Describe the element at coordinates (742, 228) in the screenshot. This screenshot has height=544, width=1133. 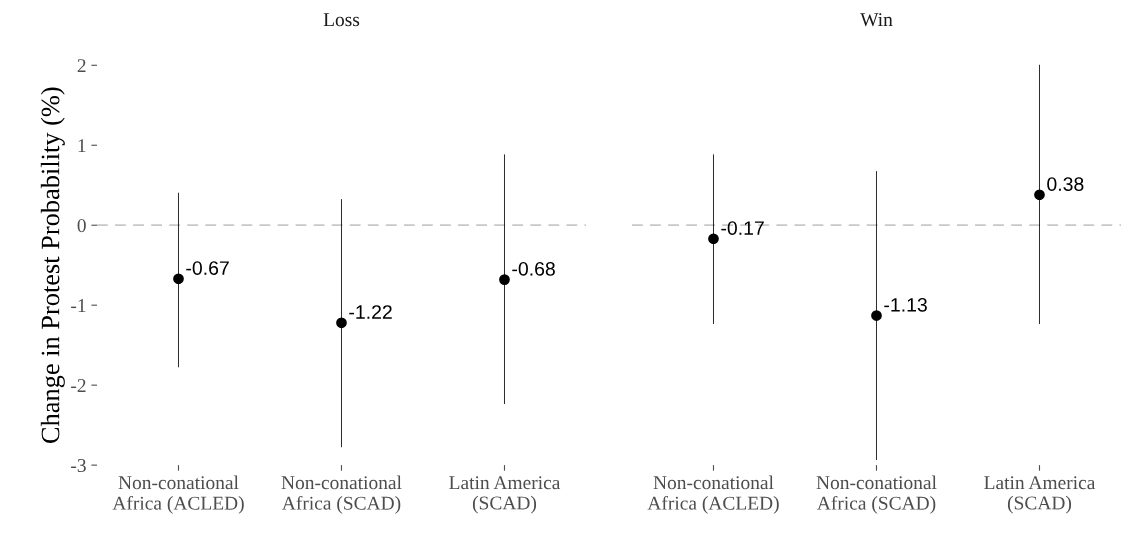
I see `data-label: -0.17` at that location.